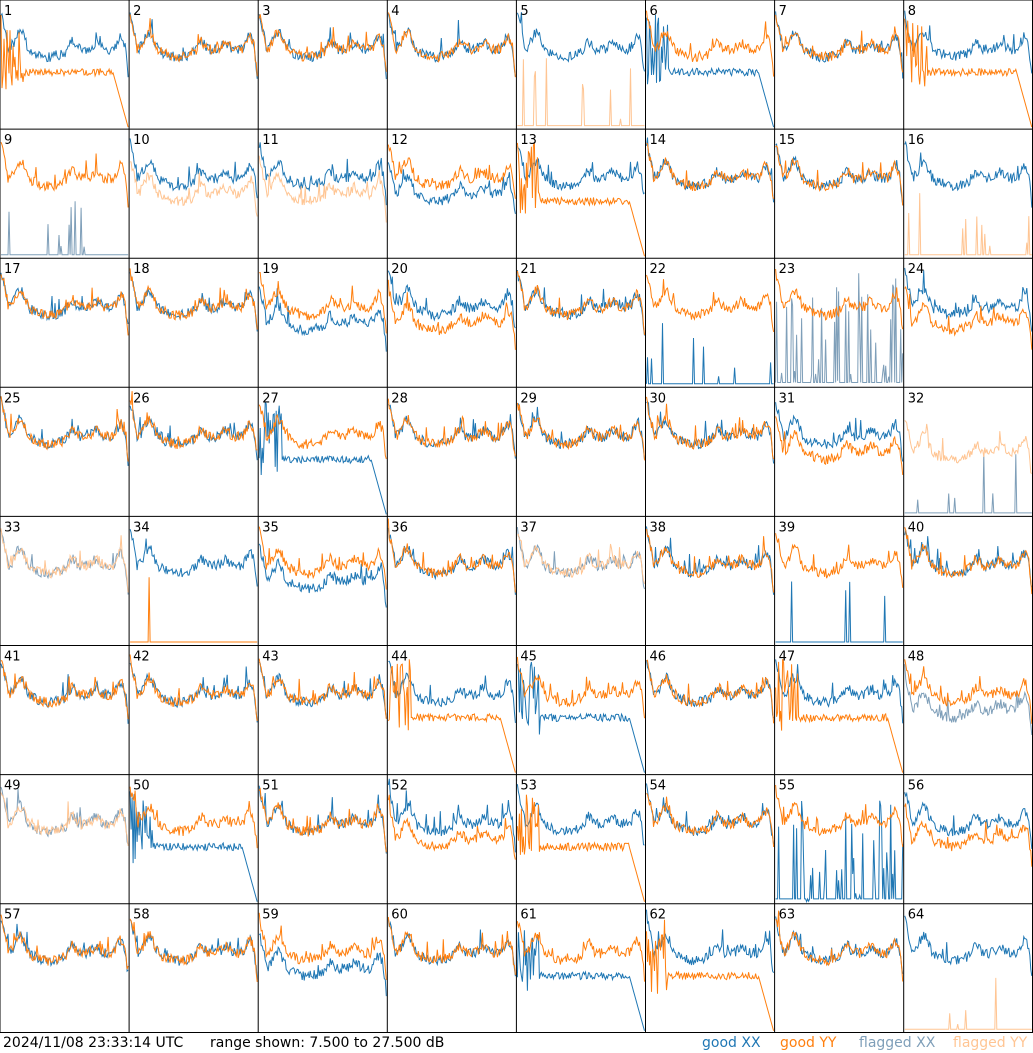 The image size is (1033, 1053). Describe the element at coordinates (990, 1043) in the screenshot. I see `legend-flagged-yy: flagged YY` at that location.